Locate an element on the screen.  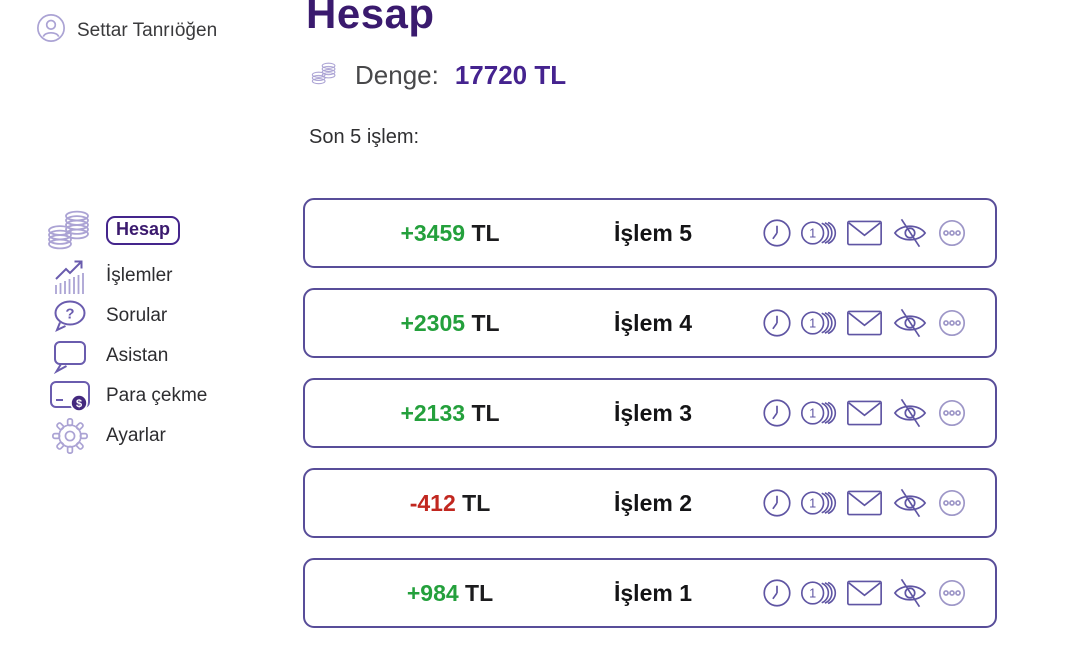
amount-value: +984 is located at coordinates (432, 592).